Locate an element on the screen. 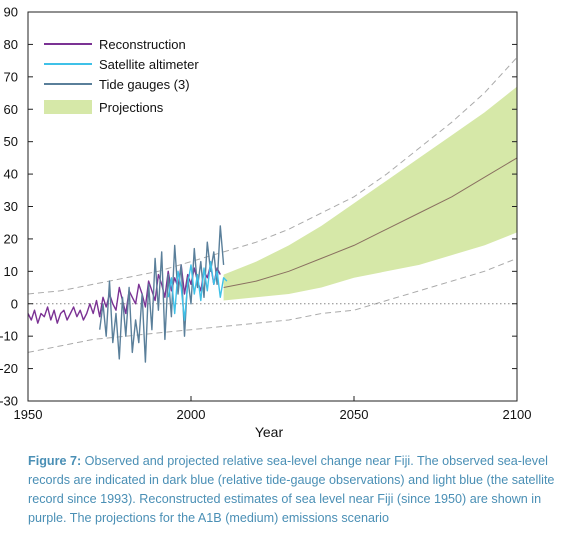 This screenshot has height=552, width=574. y-tick-label: 70 is located at coordinates (11, 76).